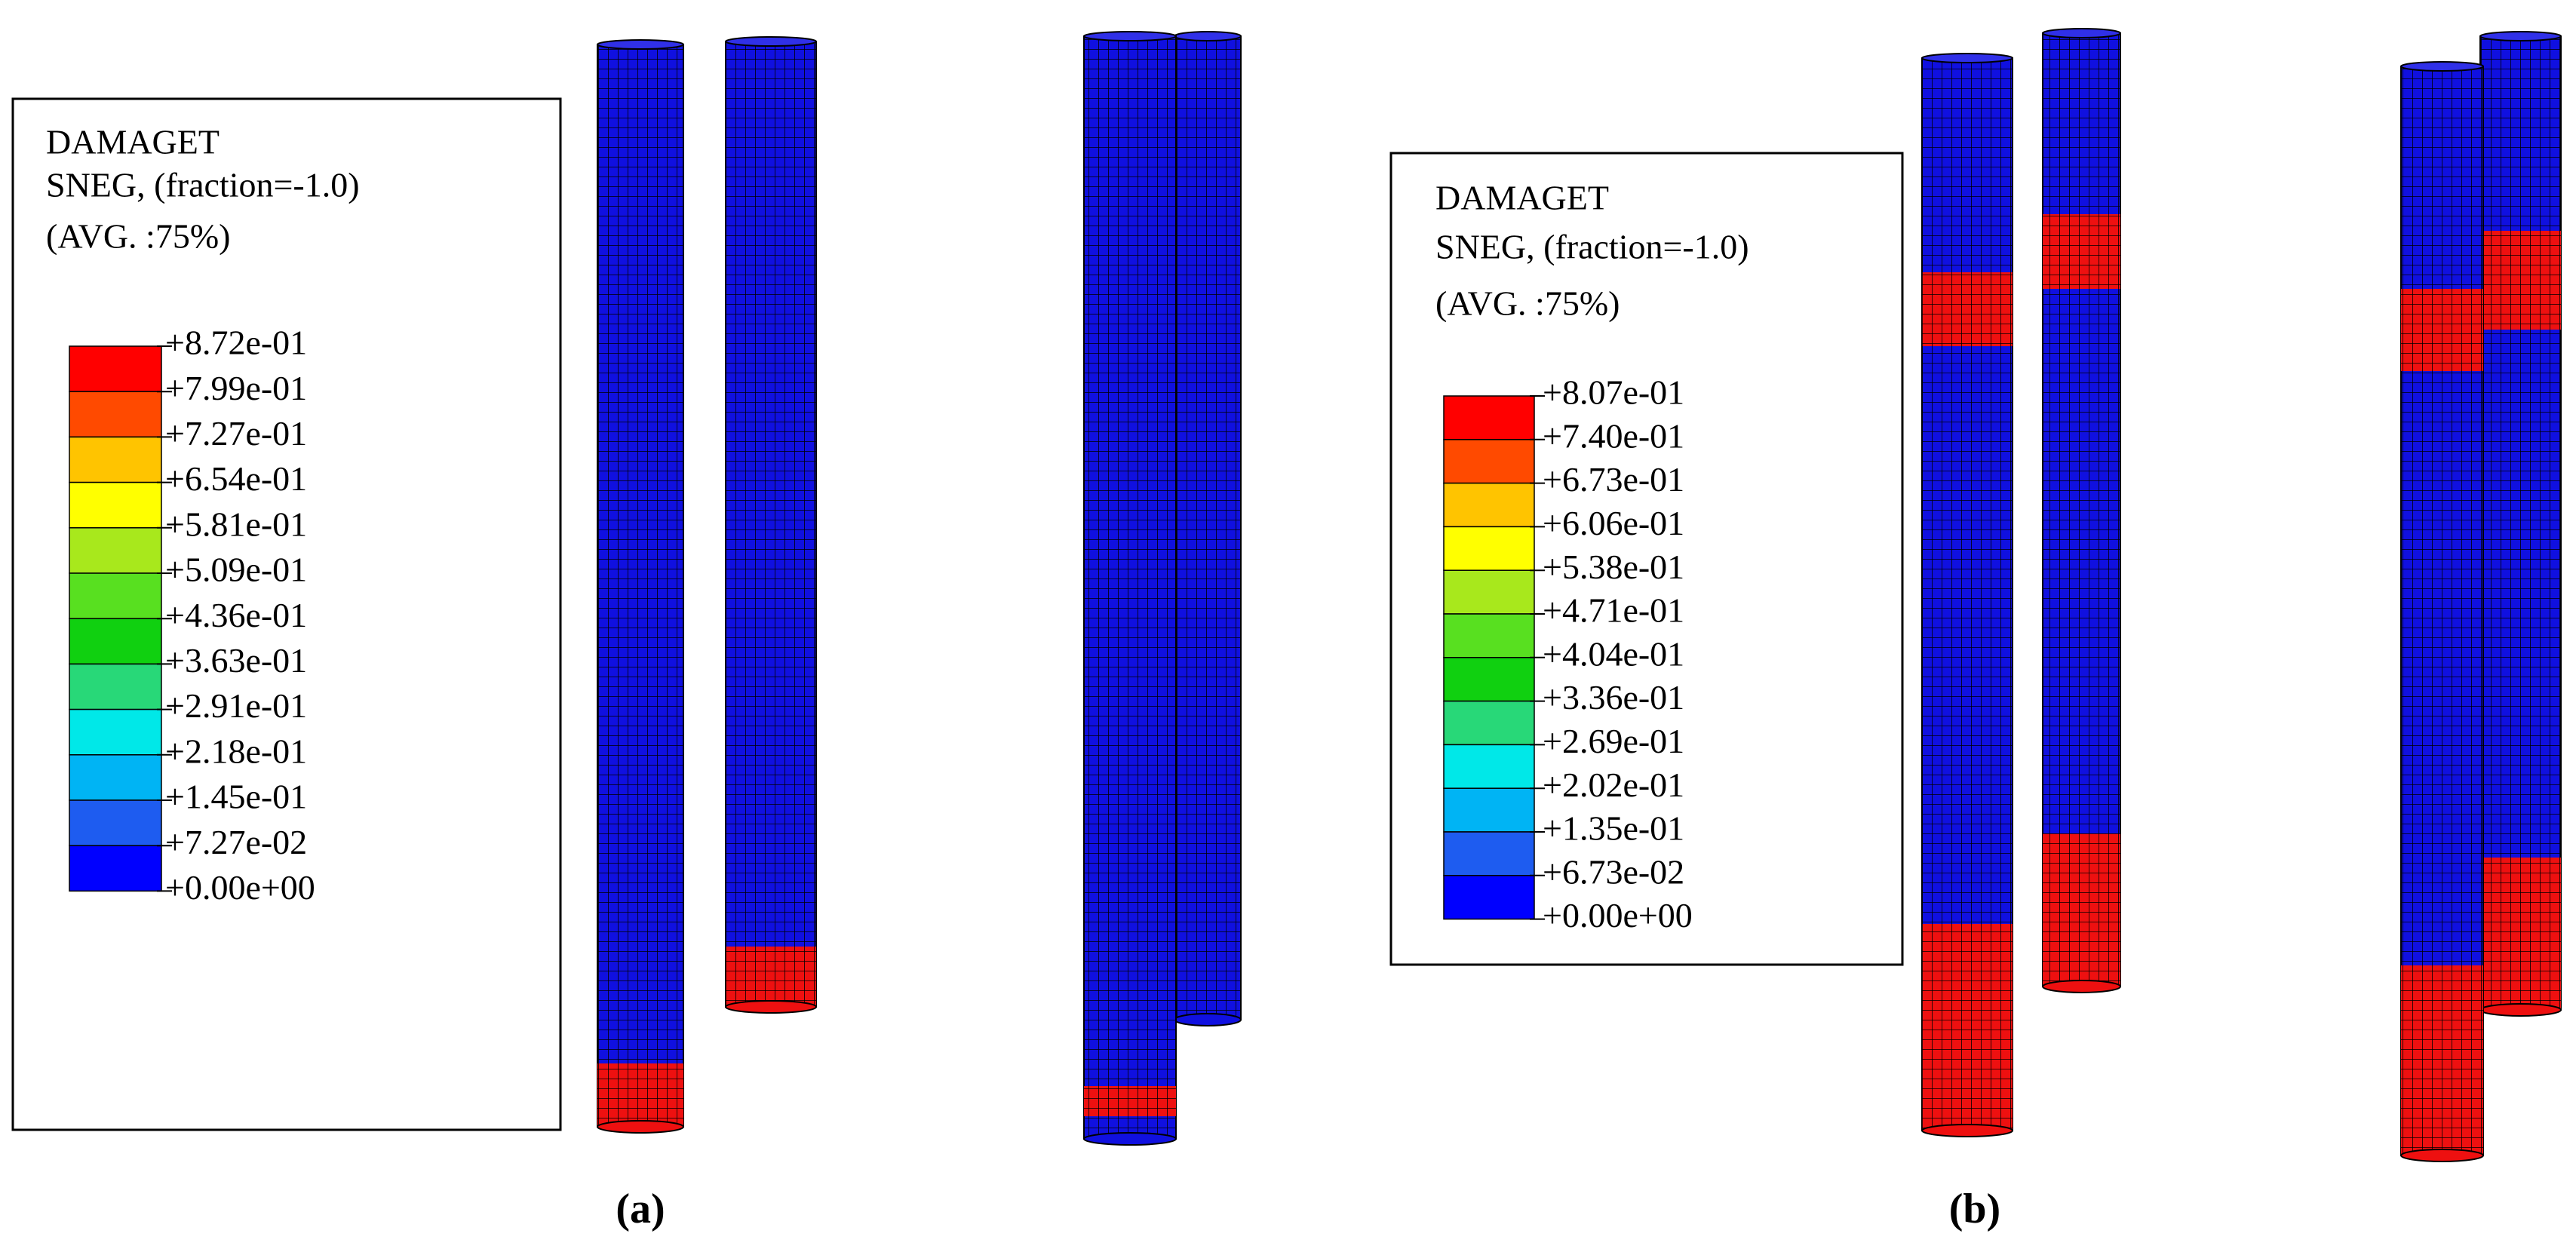 This screenshot has height=1252, width=2576. I want to click on legend-level: +5.81e-01, so click(236, 524).